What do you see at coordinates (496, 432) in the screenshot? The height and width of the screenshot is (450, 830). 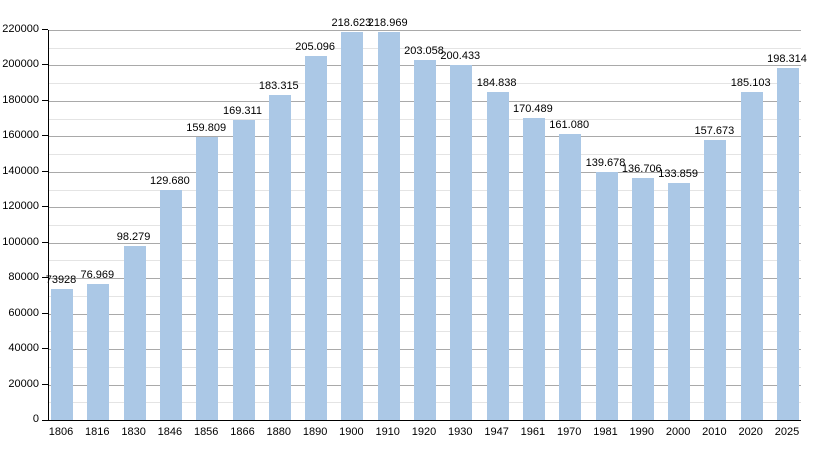 I see `x-tick-label: 1947` at bounding box center [496, 432].